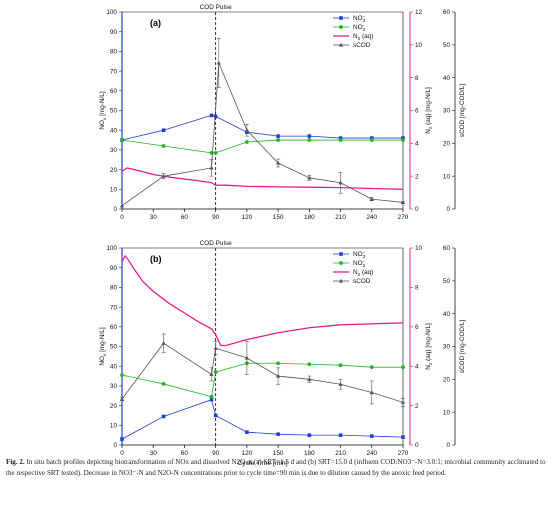 This screenshot has width=554, height=513. Describe the element at coordinates (114, 386) in the screenshot. I see `y-left-tick-label: 30` at that location.